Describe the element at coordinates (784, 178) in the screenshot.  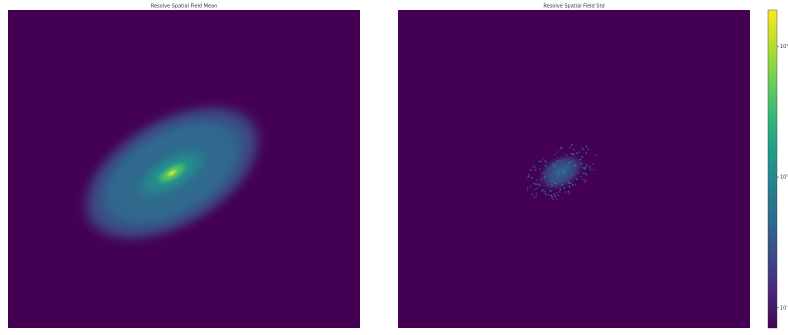
I see `tick-label: 10⁰` at that location.